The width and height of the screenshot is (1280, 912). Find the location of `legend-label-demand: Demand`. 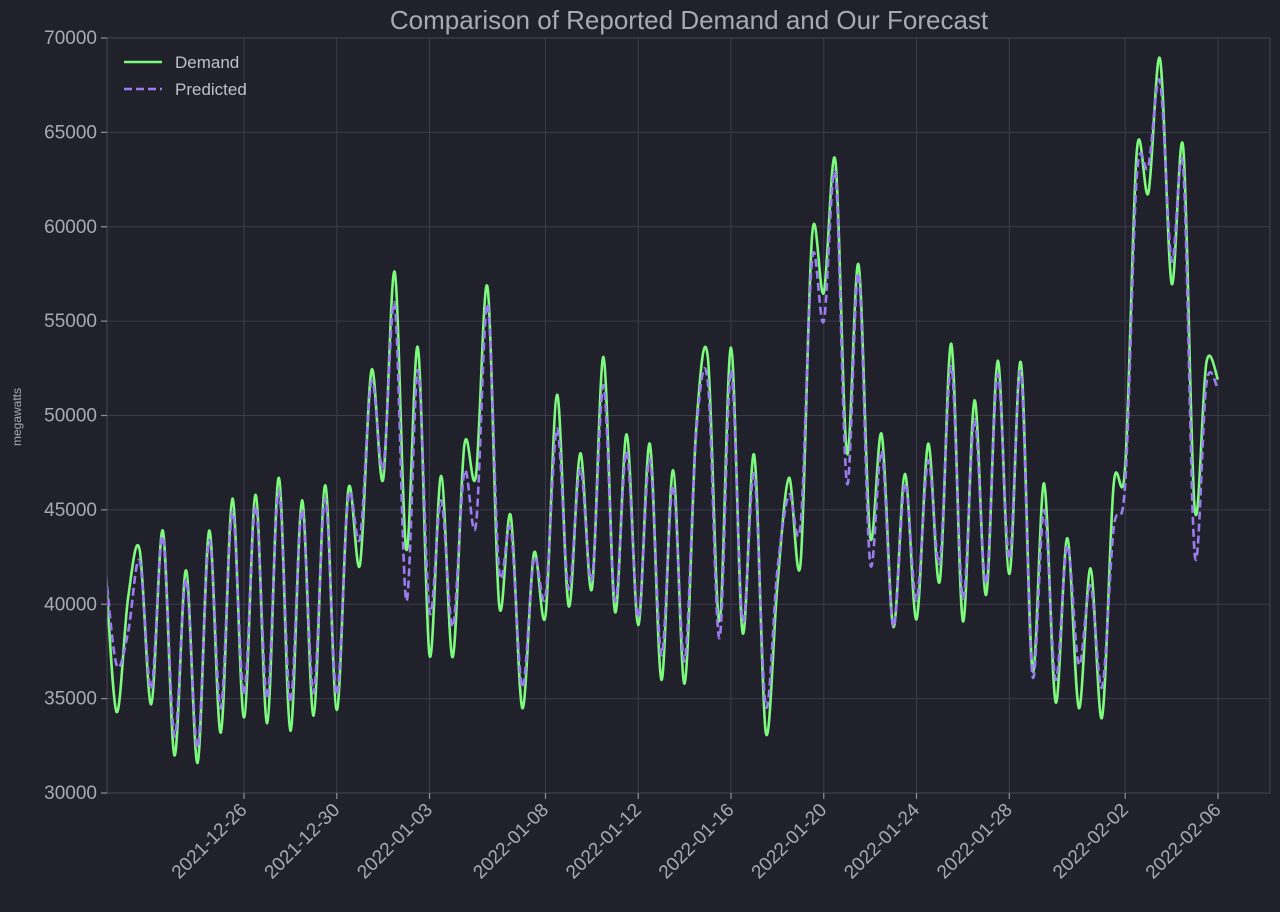

legend-label-demand: Demand is located at coordinates (207, 62).